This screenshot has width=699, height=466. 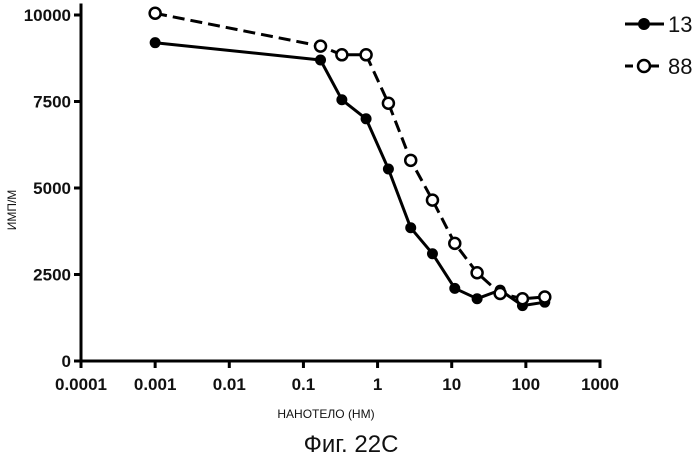 I want to click on y-tick-label: 10000, so click(x=47, y=15).